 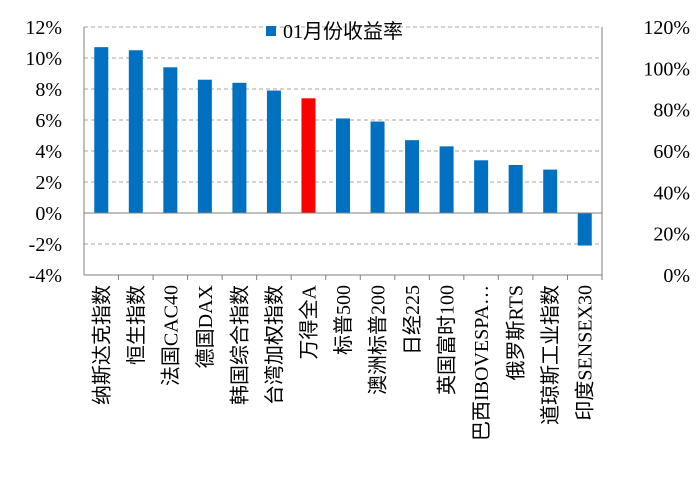 I want to click on category-label: 恒生指数, so click(x=136, y=325).